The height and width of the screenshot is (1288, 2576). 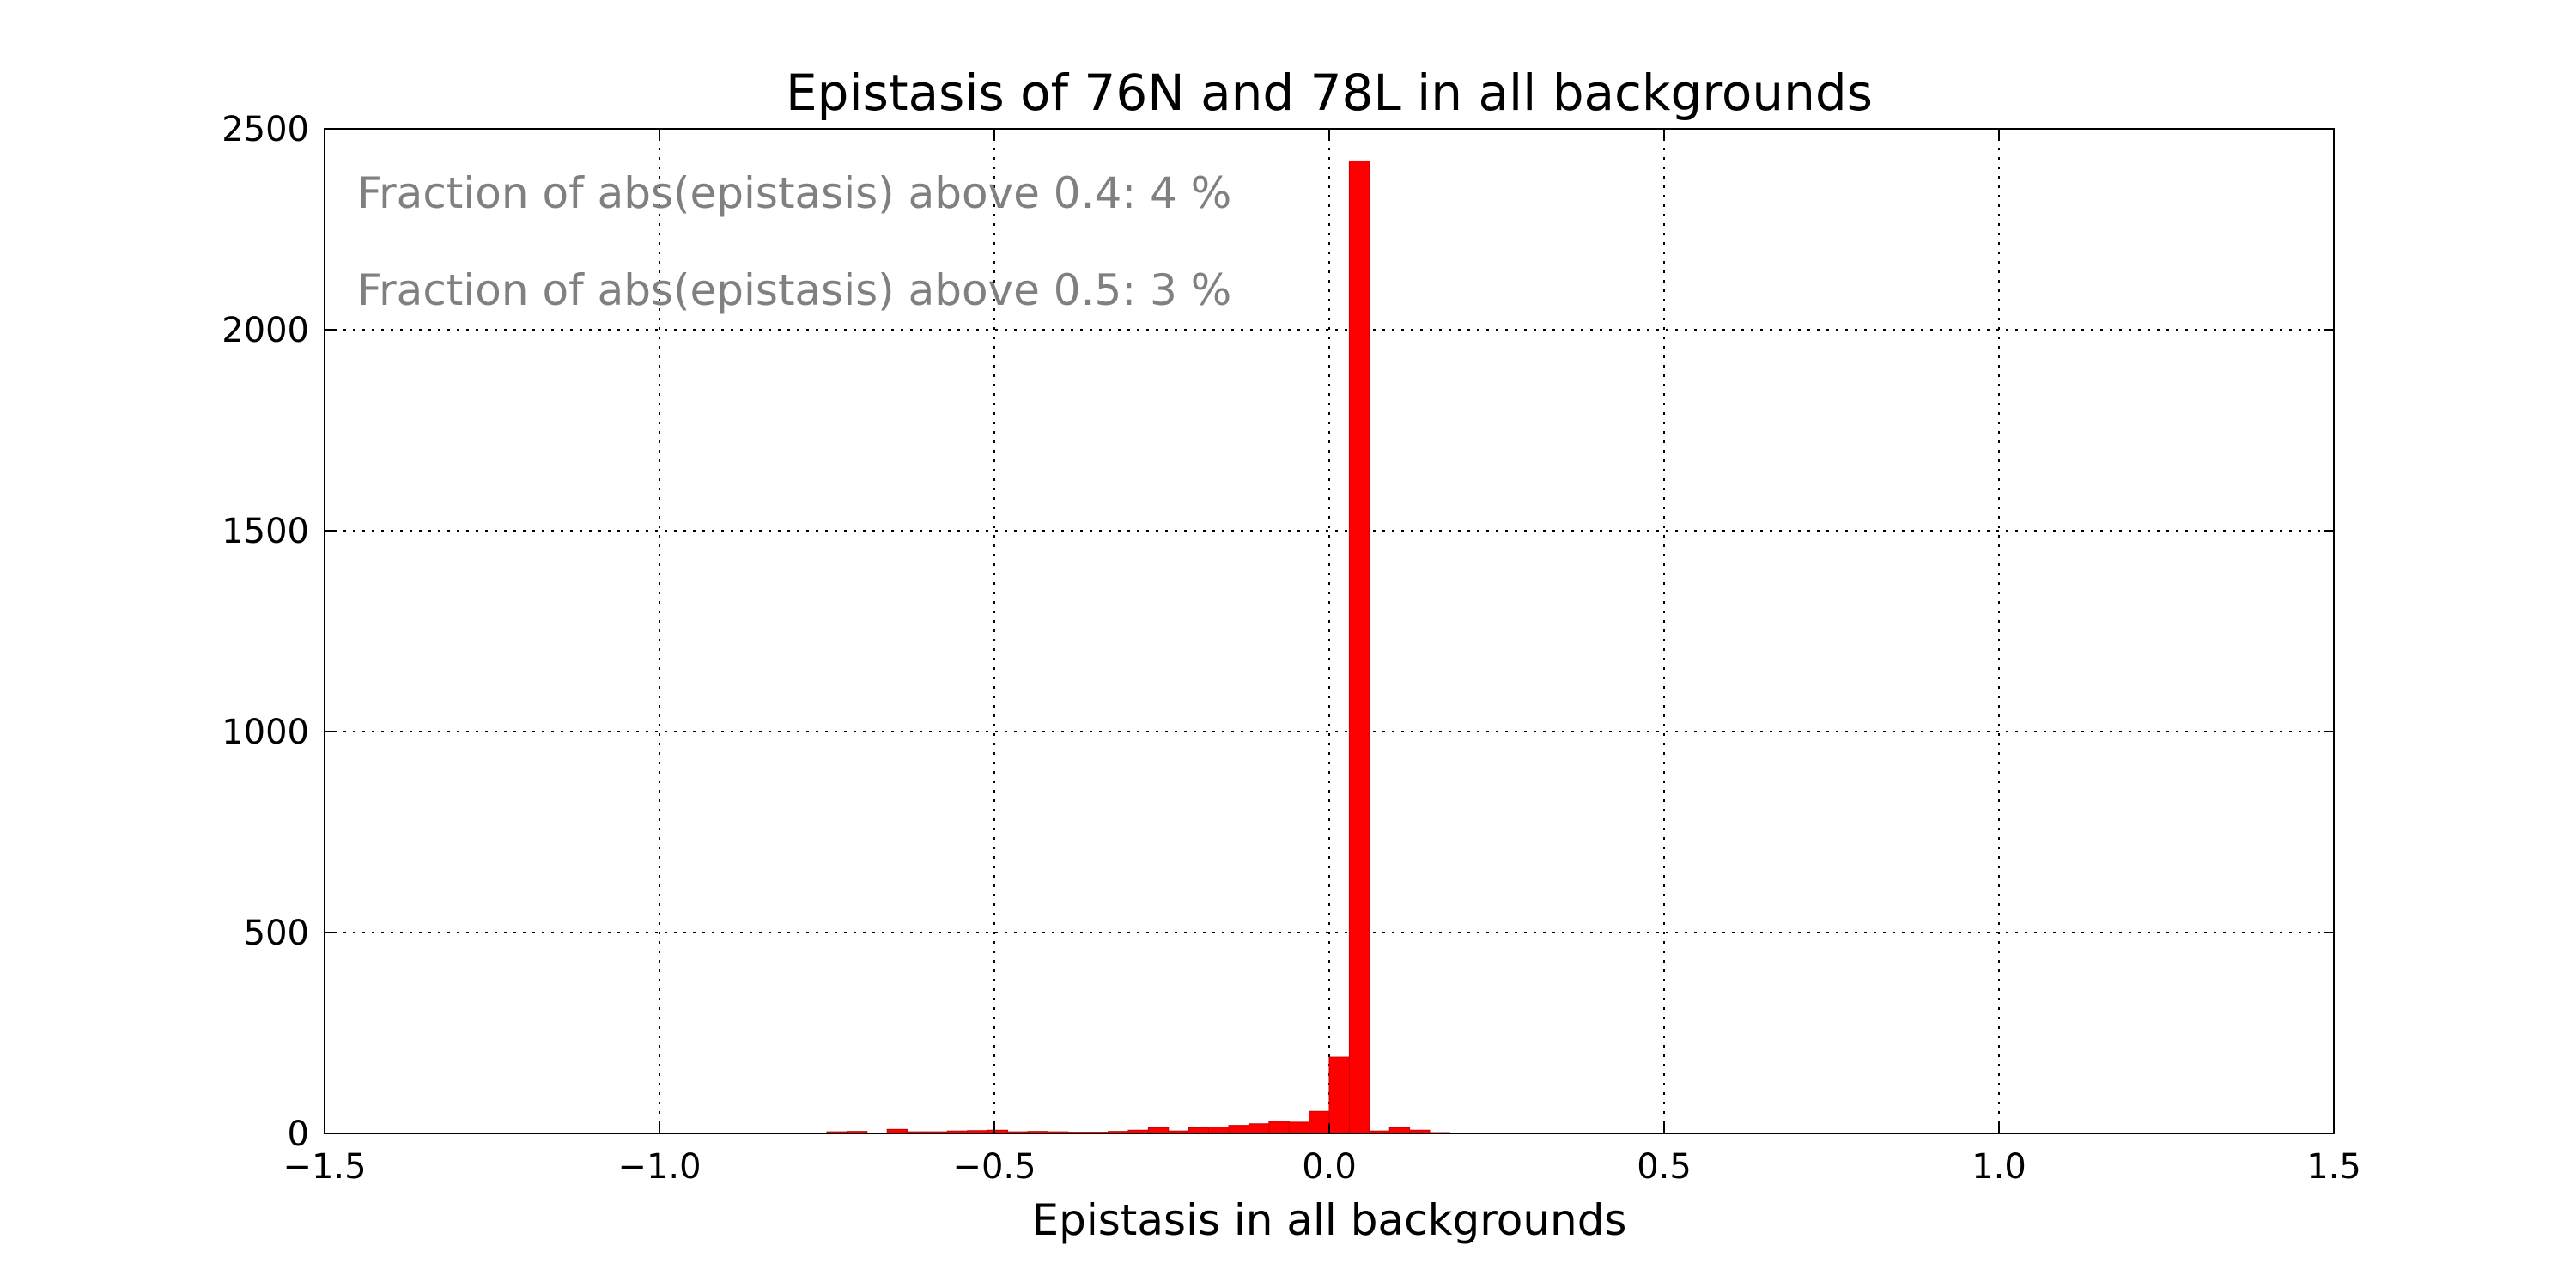 I want to click on y-tick-label: 2000, so click(x=265, y=330).